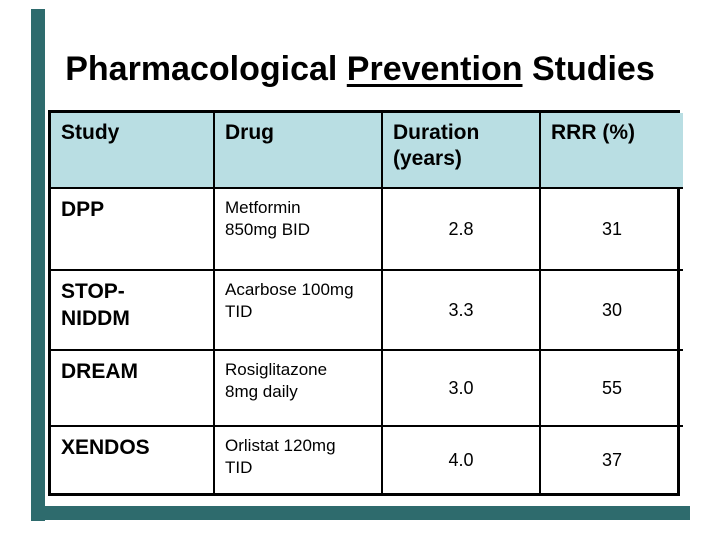 This screenshot has height=540, width=720. What do you see at coordinates (133, 460) in the screenshot?
I see `cell-study-row4: XENDOS` at bounding box center [133, 460].